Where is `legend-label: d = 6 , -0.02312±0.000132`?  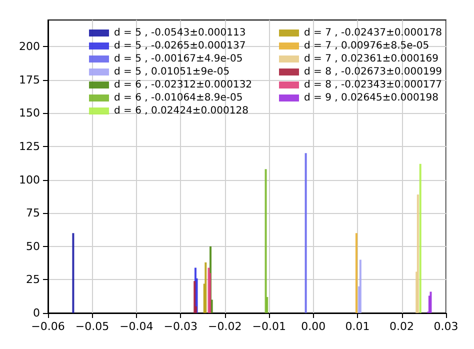
legend-label: d = 6 , -0.02312±0.000132 is located at coordinates (183, 85).